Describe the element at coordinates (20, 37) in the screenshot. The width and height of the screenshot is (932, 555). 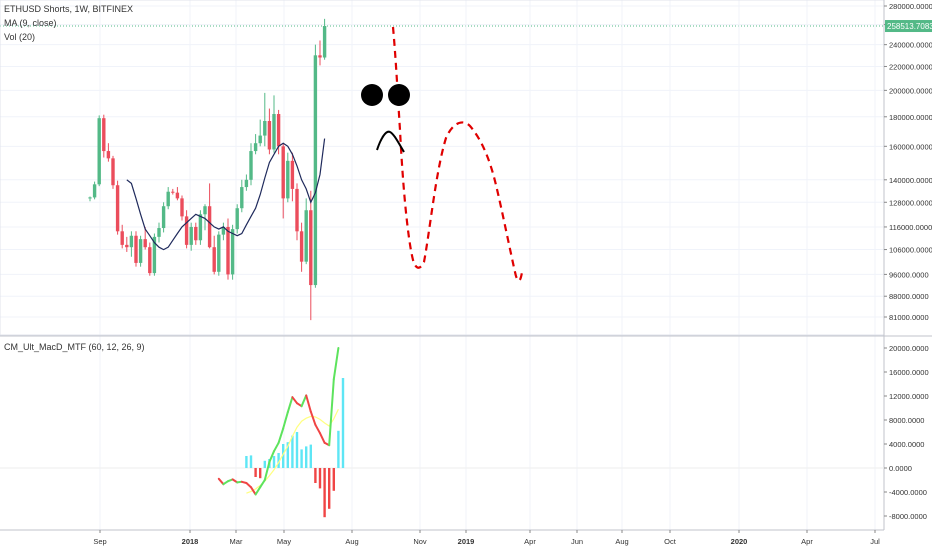
I see `vol-legend: Vol (20)` at that location.